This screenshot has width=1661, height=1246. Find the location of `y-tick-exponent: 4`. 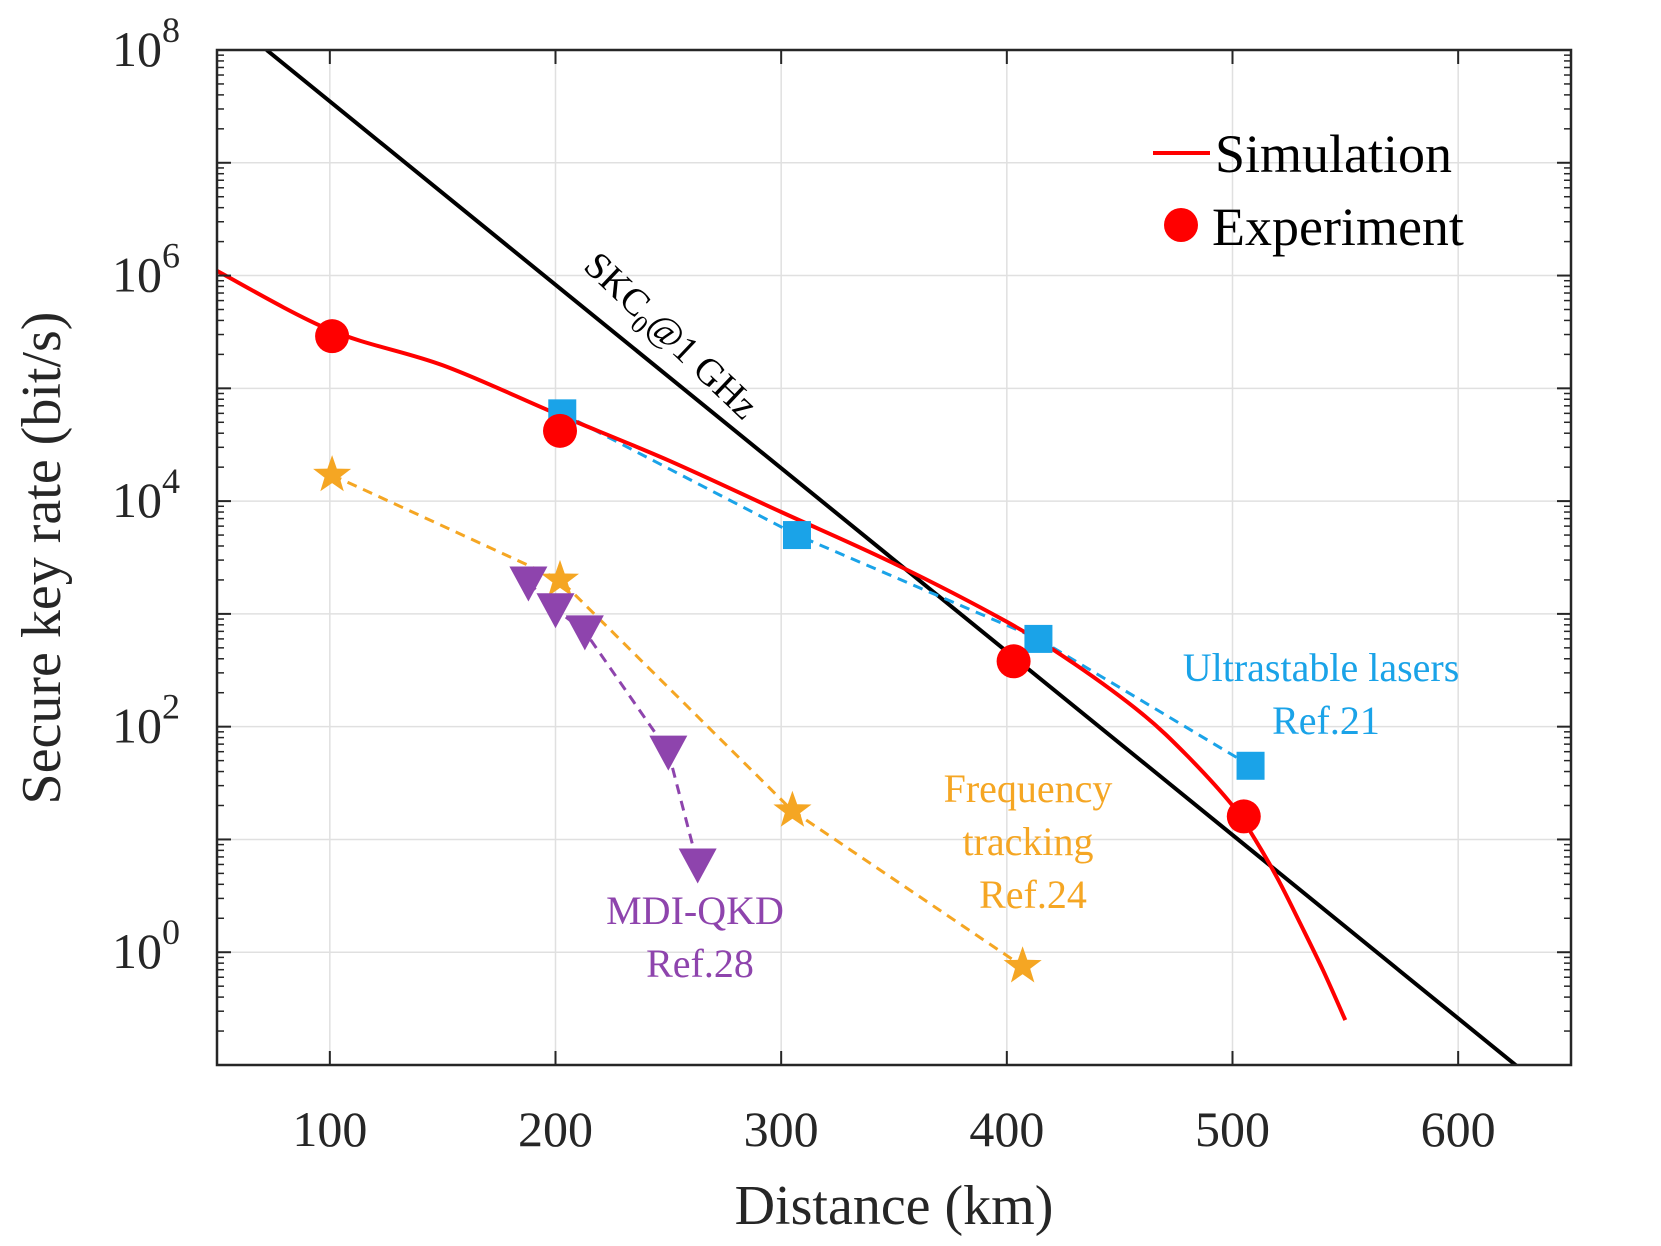

y-tick-exponent: 4 is located at coordinates (171, 481).